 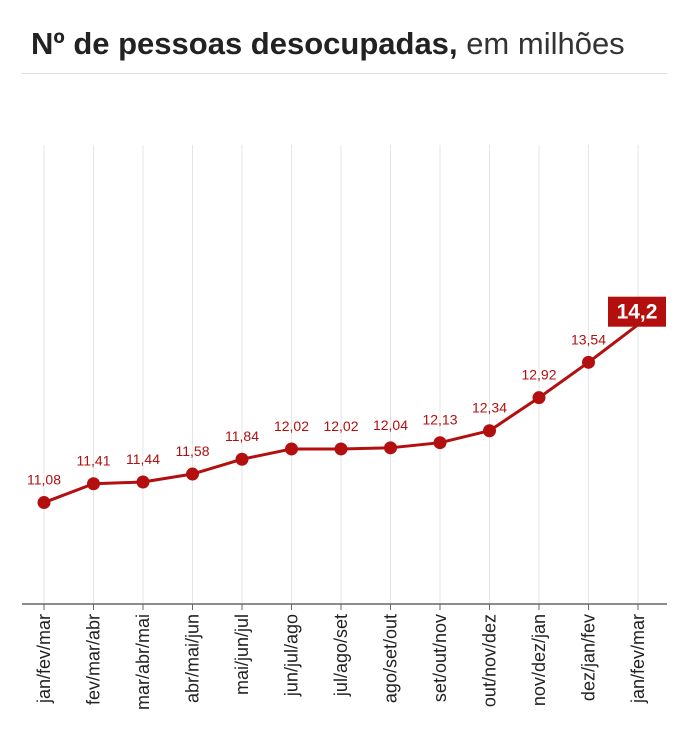 I want to click on chart-title: Nº de pessoas desocupadas, em milhões, so click(x=328, y=44).